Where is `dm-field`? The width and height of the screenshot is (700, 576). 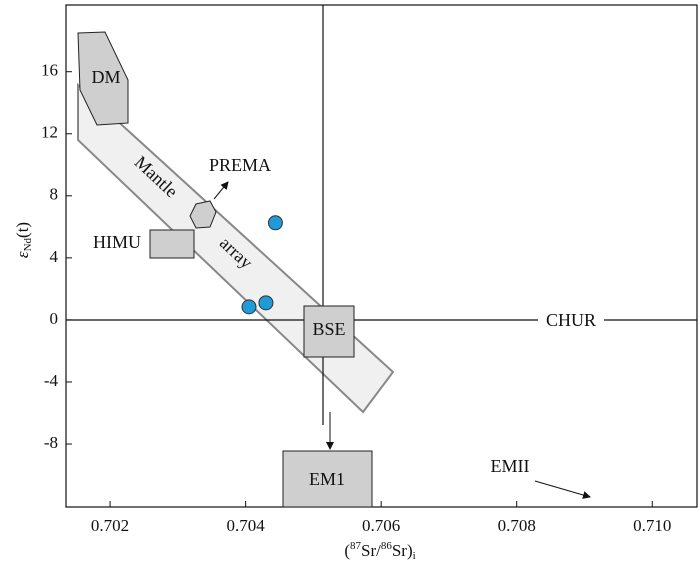
dm-field is located at coordinates (103, 78).